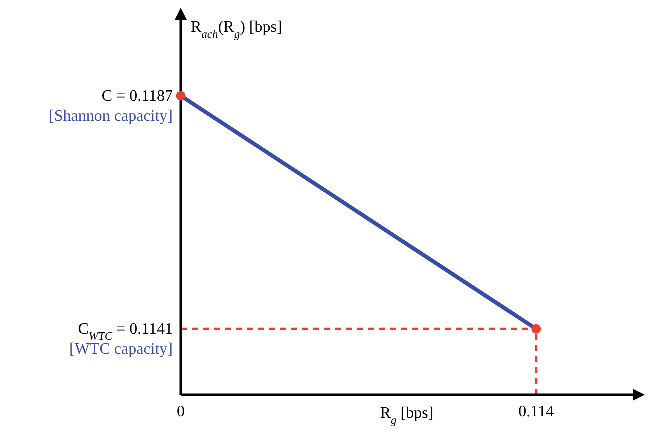 The height and width of the screenshot is (432, 649). What do you see at coordinates (181, 411) in the screenshot?
I see `x-tick-label: 0` at bounding box center [181, 411].